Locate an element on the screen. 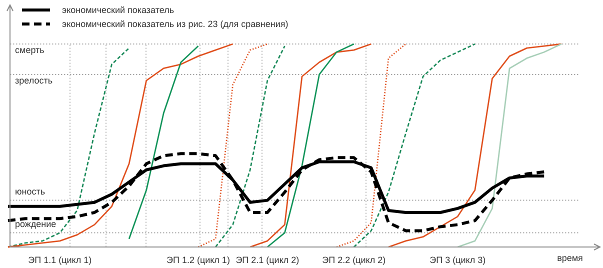 The image size is (603, 268). x-tick-label: ЭП 2.2 (цикл 2) is located at coordinates (354, 260).